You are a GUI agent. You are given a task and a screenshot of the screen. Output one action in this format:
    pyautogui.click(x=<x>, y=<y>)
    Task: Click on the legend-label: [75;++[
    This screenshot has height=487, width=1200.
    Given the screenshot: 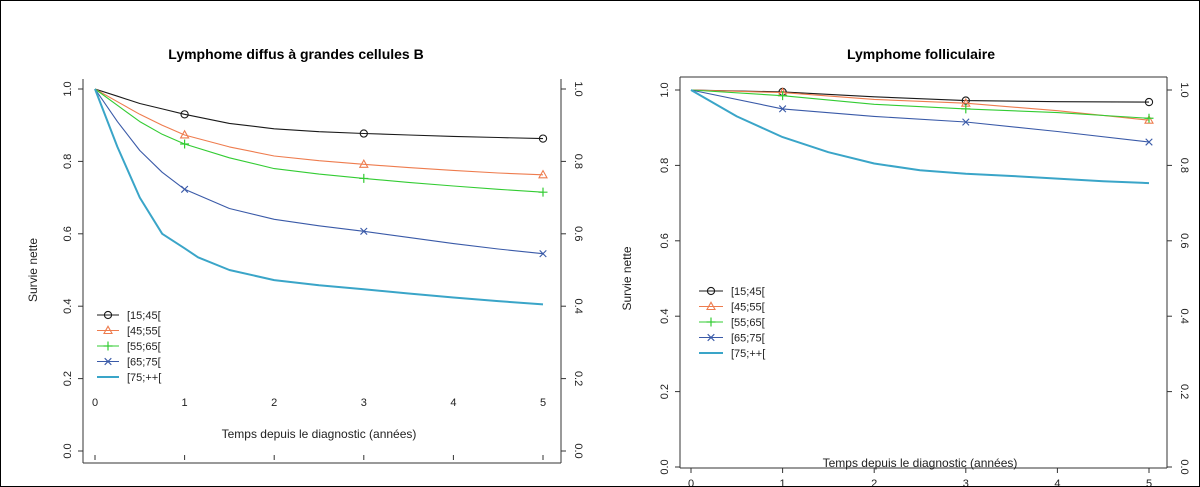 What is the action you would take?
    pyautogui.click(x=144, y=378)
    